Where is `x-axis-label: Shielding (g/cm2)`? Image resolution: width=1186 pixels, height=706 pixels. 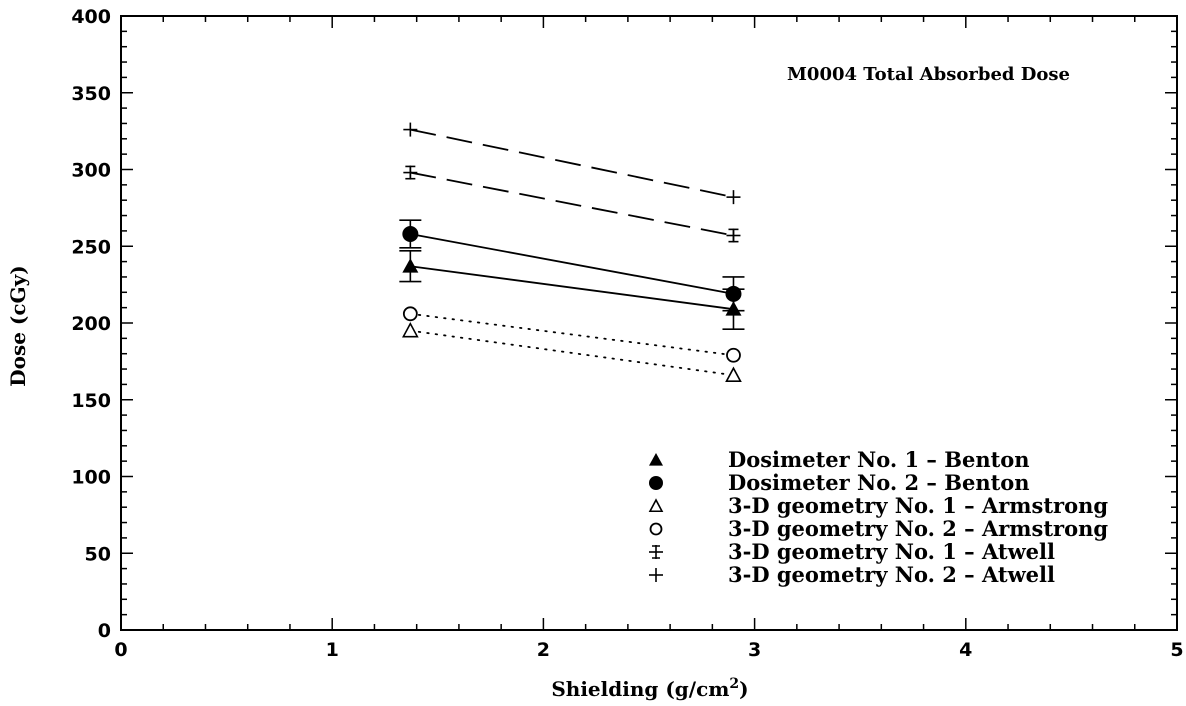 x-axis-label: Shielding (g/cm2) is located at coordinates (649, 688).